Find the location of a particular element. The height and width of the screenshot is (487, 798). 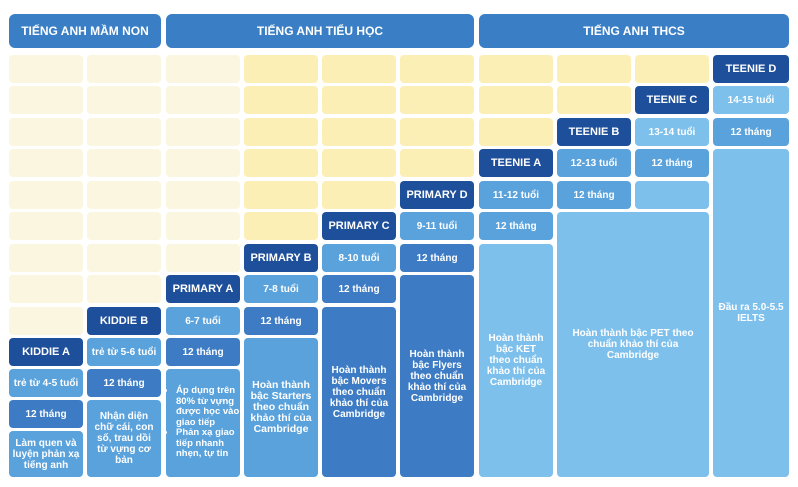

primary-c-duration: 12 tháng is located at coordinates (359, 289).